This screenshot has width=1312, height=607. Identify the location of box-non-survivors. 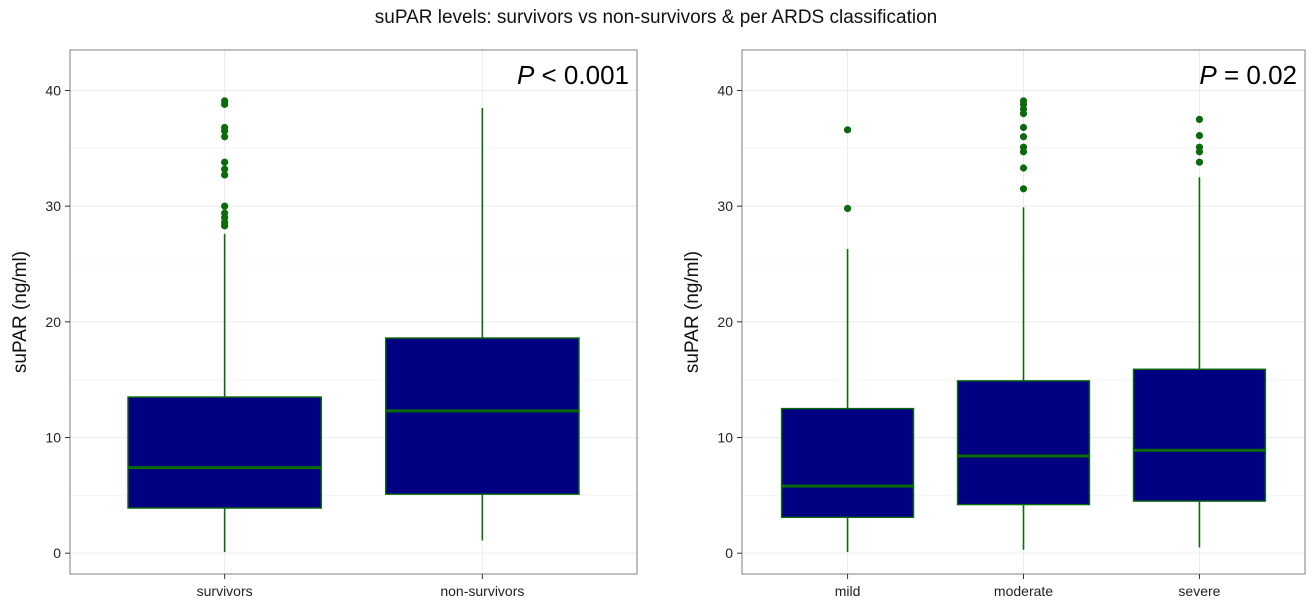
(482, 324).